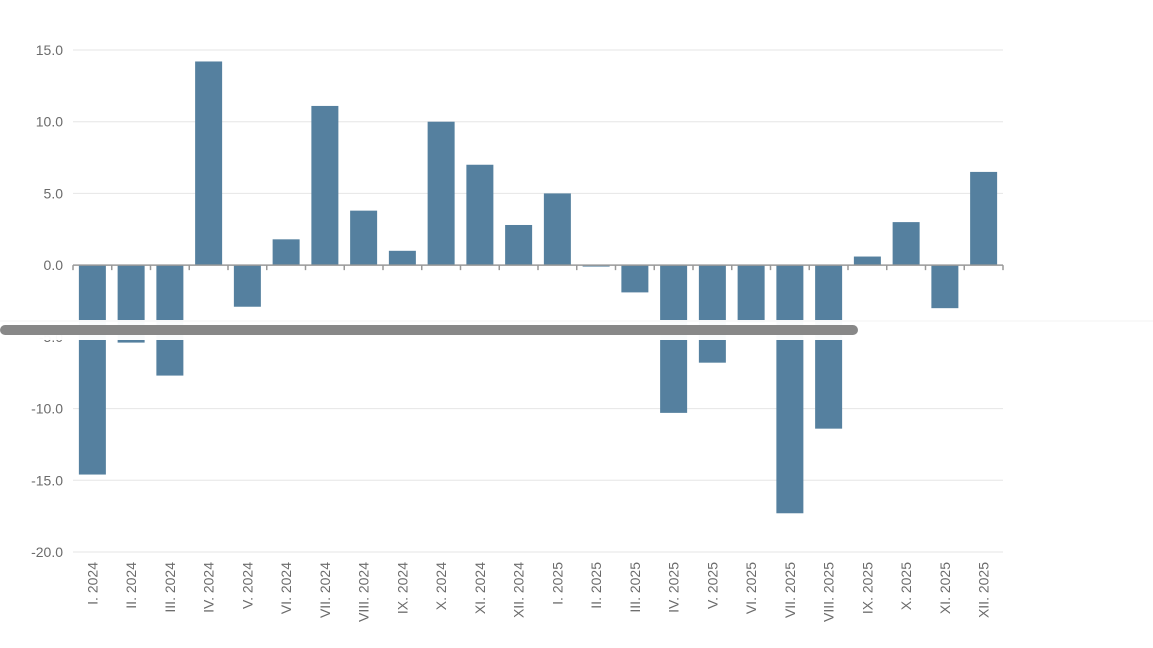 This screenshot has width=1153, height=648. What do you see at coordinates (945, 588) in the screenshot?
I see `x-tick-label: XI. 2025` at bounding box center [945, 588].